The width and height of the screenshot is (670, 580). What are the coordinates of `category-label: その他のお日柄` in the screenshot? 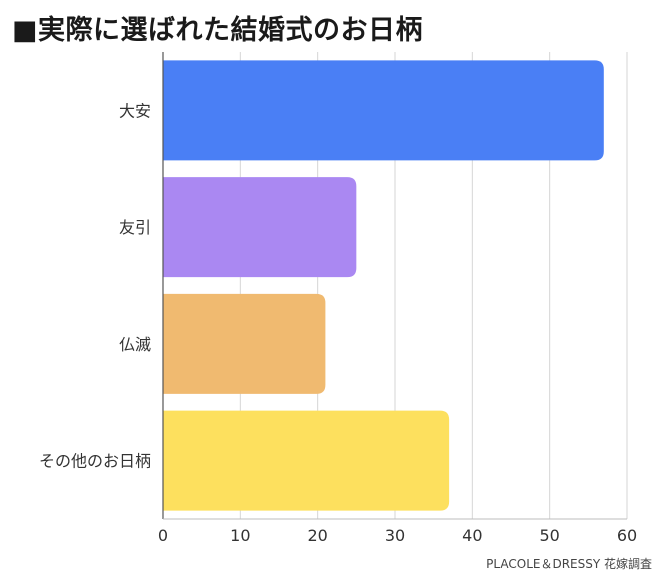 It's located at (95, 461).